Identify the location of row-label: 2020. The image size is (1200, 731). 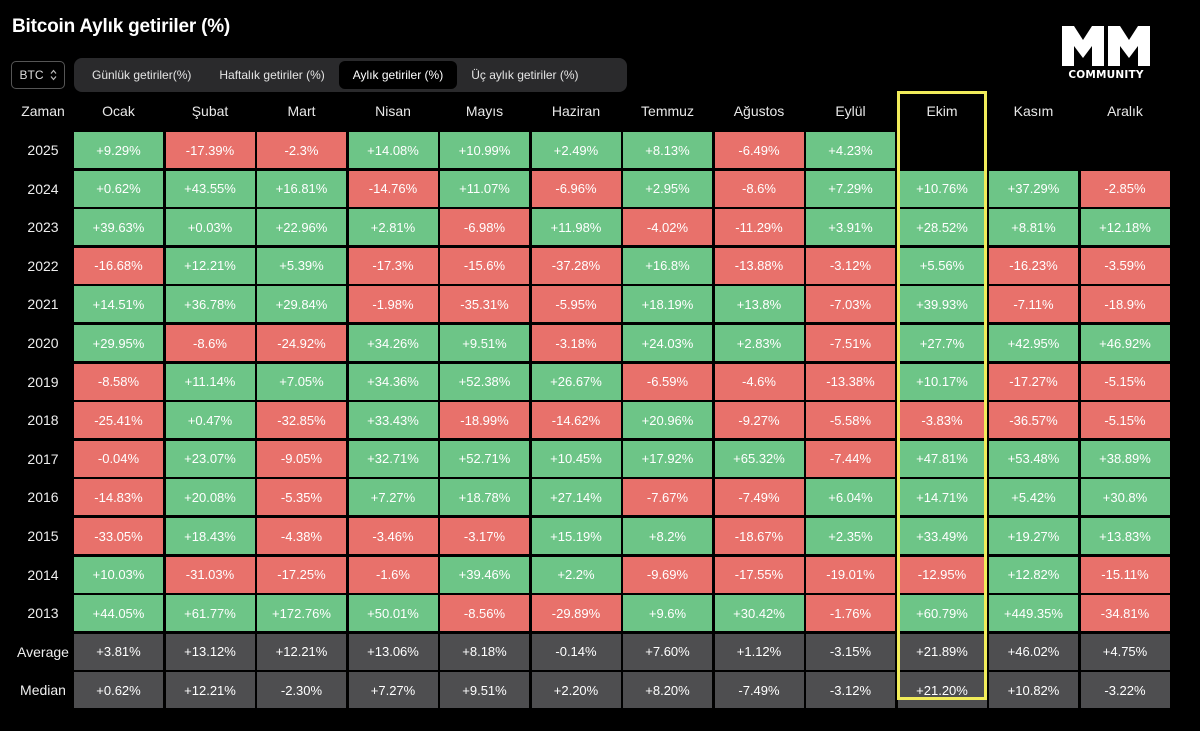
(43, 343).